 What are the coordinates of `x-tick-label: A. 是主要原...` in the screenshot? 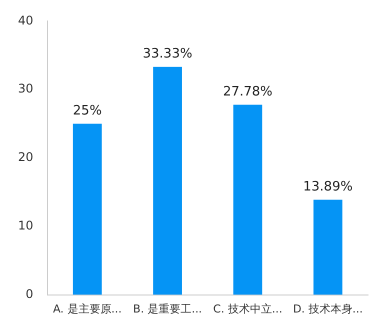 It's located at (87, 309).